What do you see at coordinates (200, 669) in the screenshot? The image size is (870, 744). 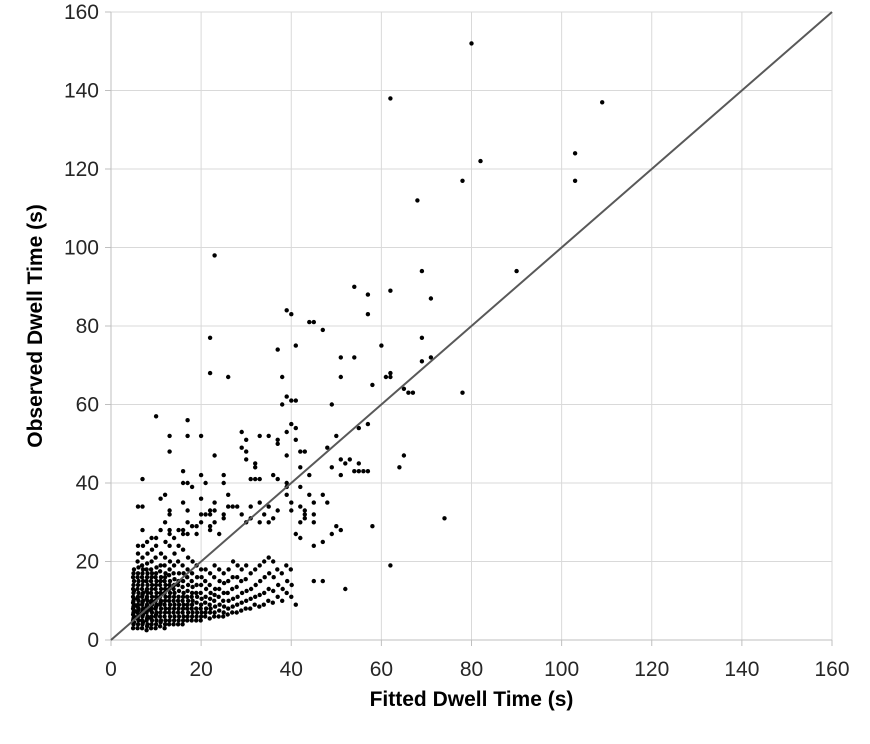 I see `x-tick-label: 20` at bounding box center [200, 669].